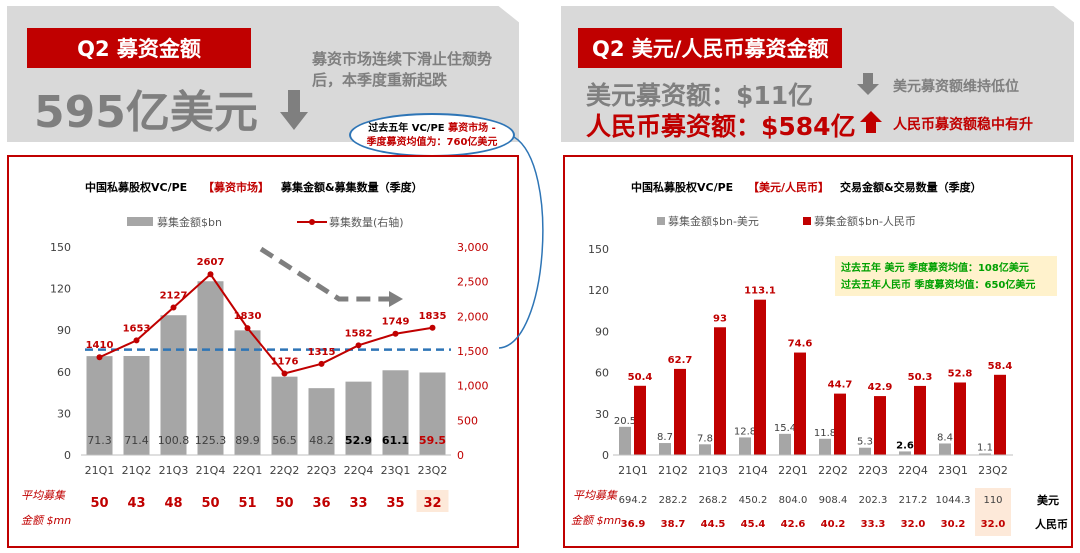 Image resolution: width=1080 pixels, height=553 pixels. What do you see at coordinates (873, 470) in the screenshot?
I see `x-tick-label: 22Q3` at bounding box center [873, 470].